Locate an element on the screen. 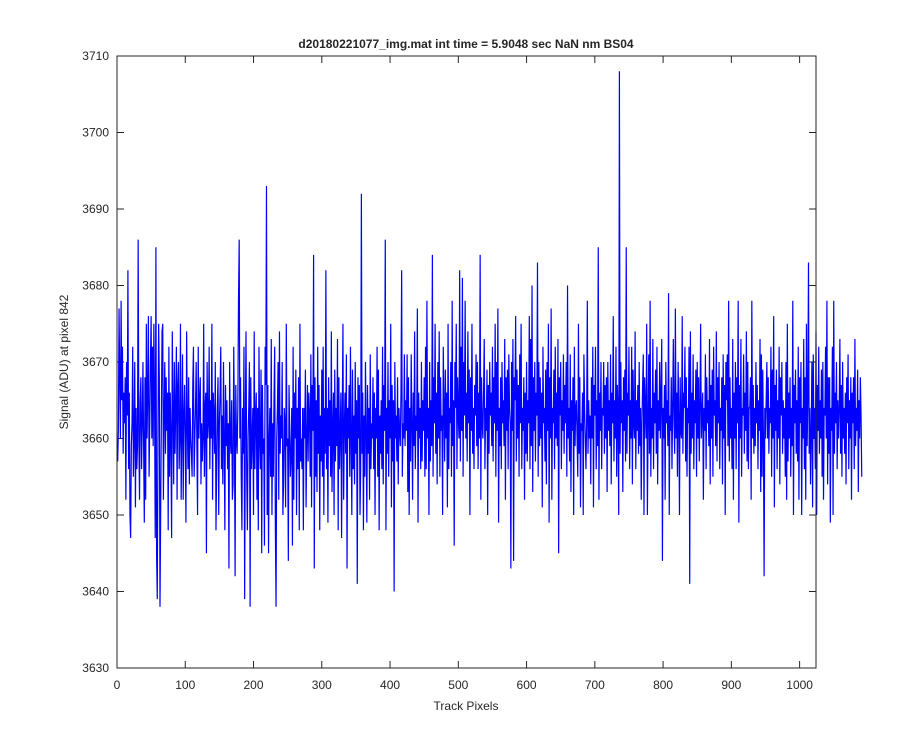 Image resolution: width=900 pixels, height=750 pixels. x-axis-label: Track Pixels is located at coordinates (466, 706).